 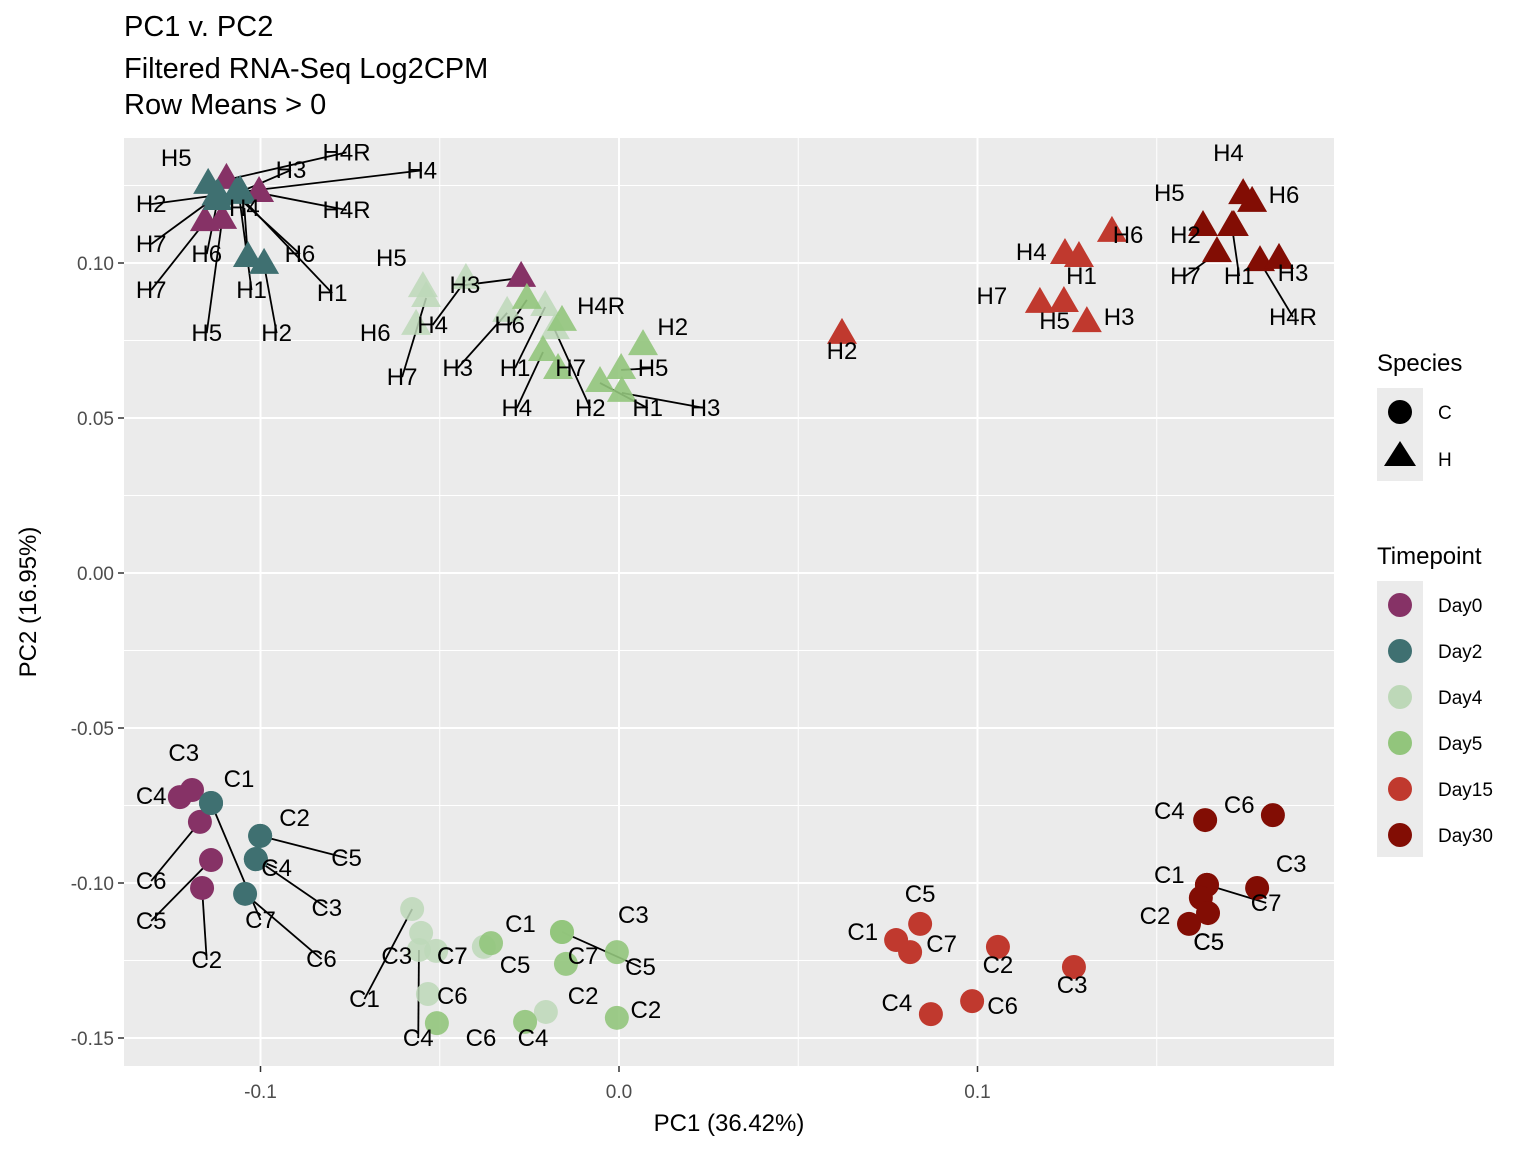 I want to click on point-day5-h2, so click(x=643, y=342).